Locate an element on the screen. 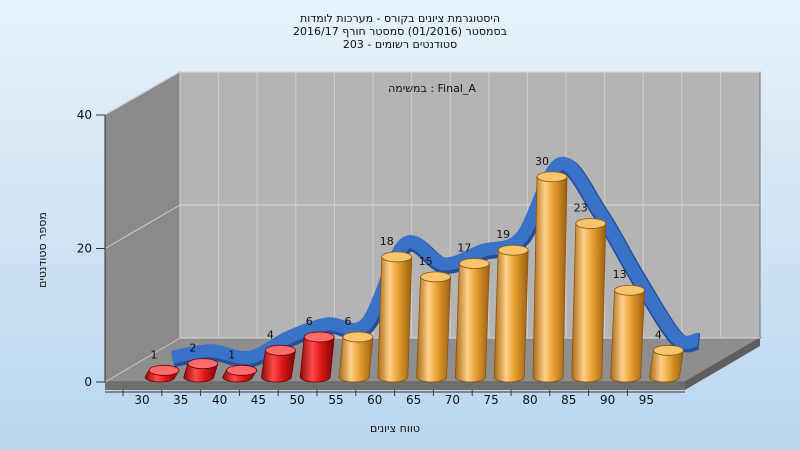 The image size is (800, 450). chart-title-line-2: בסמסטר (01/2016) סמסטר חורף 2016/17 is located at coordinates (400, 31).